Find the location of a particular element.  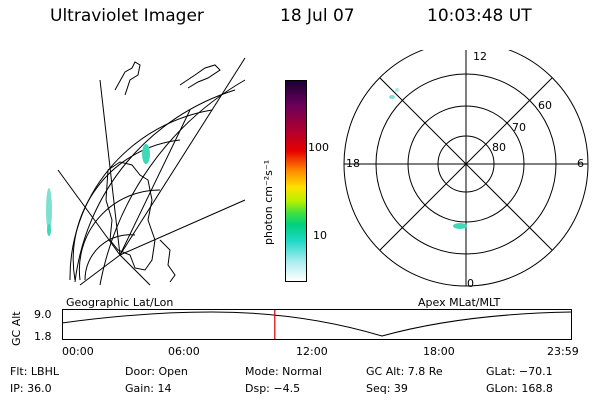

mlt-label-12: 12 is located at coordinates (480, 56).